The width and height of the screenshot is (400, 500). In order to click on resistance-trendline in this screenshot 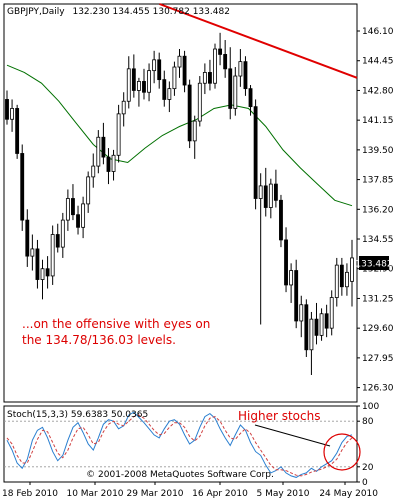, I will do `click(258, 41)`.